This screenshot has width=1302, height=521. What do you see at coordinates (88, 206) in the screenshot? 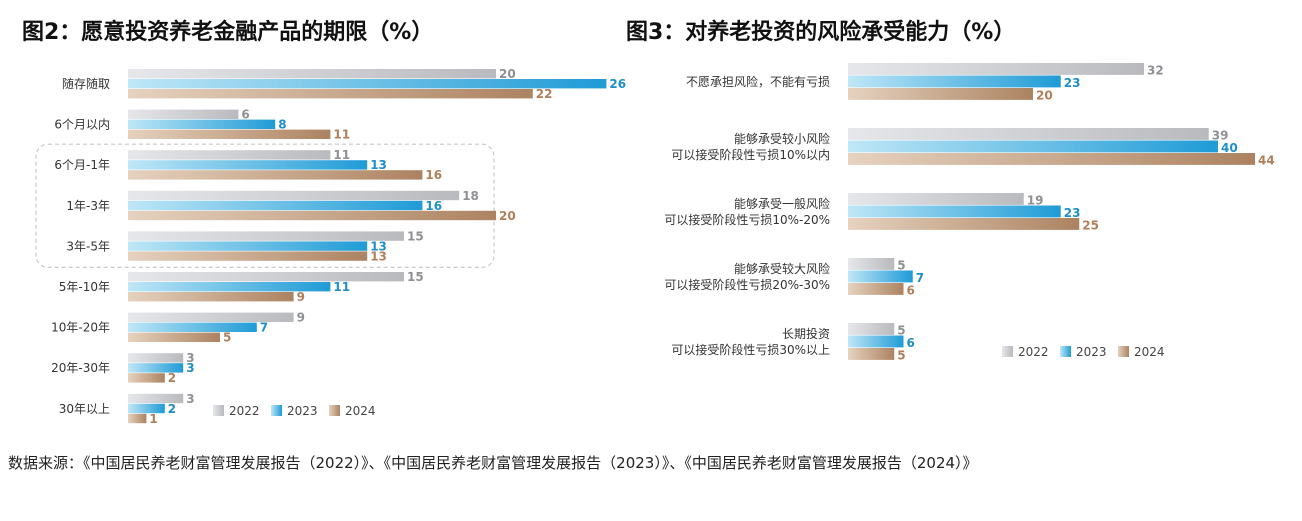
I see `category-label: 1年-3年` at bounding box center [88, 206].